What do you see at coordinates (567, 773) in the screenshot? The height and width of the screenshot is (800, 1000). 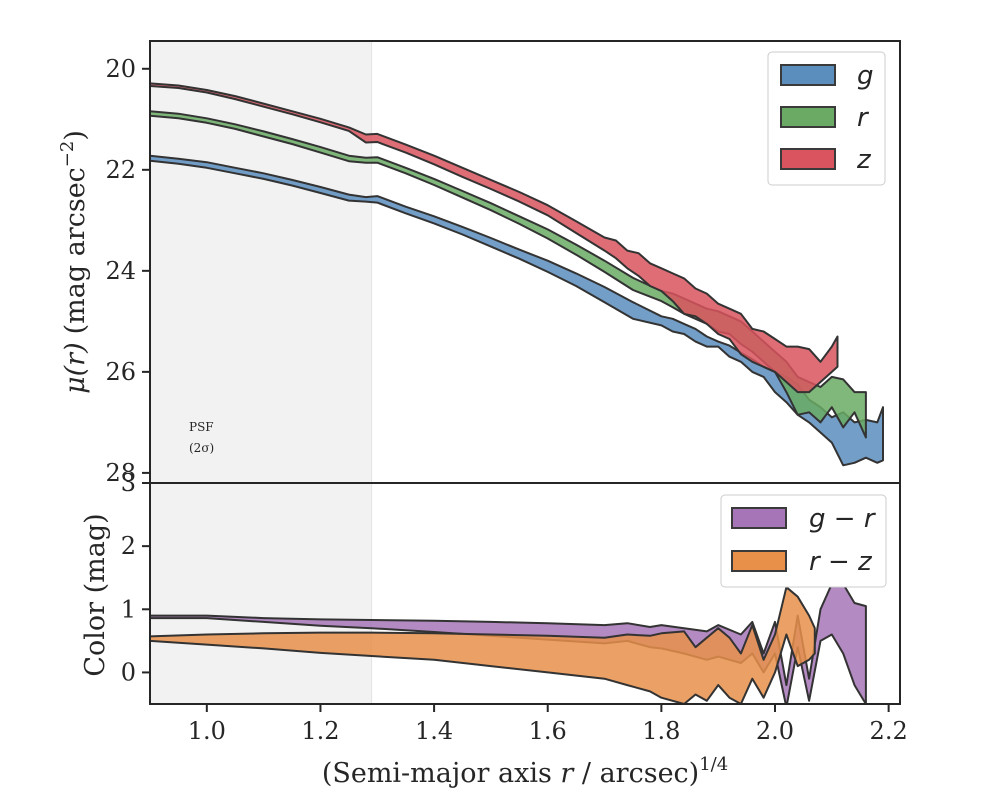 I see `xlabel-r: r` at bounding box center [567, 773].